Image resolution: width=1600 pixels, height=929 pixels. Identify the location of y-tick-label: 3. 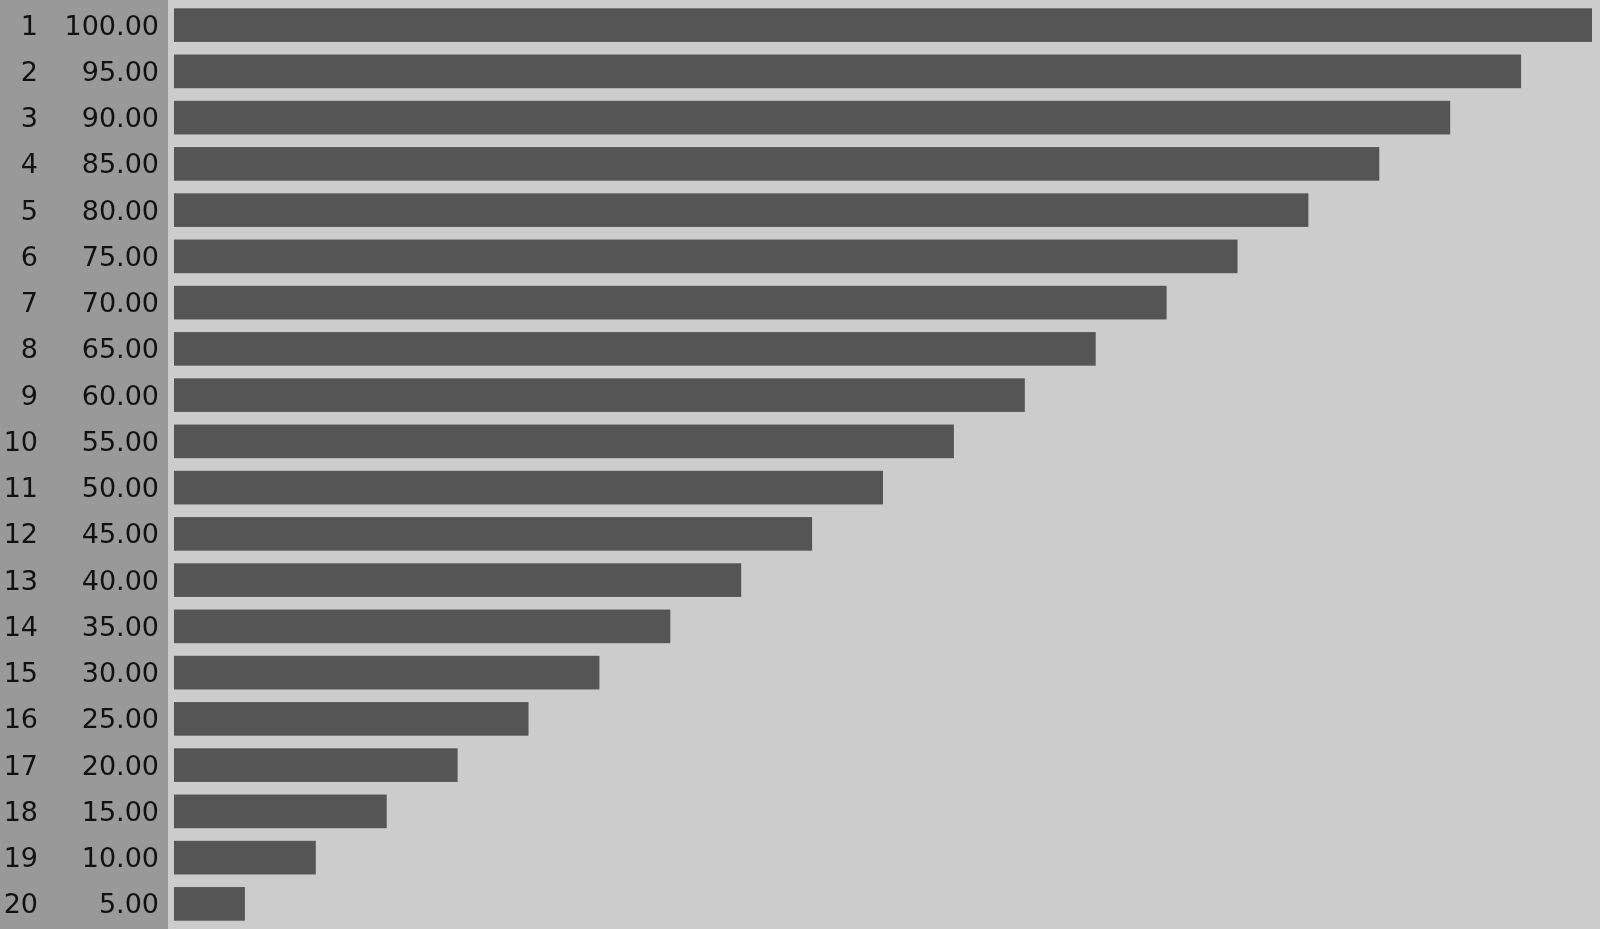
(29, 118).